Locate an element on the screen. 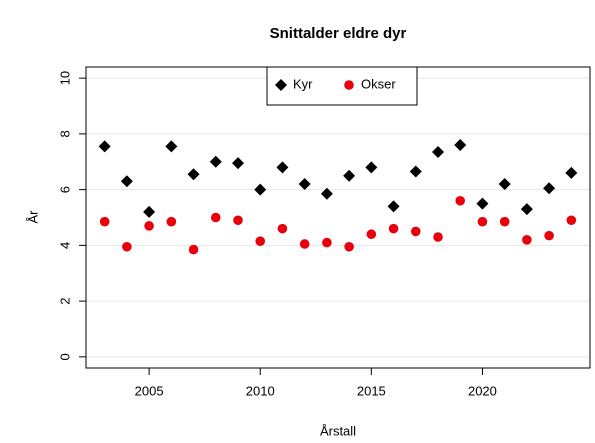 This screenshot has height=443, width=595. legend-label: Kyr is located at coordinates (303, 83).